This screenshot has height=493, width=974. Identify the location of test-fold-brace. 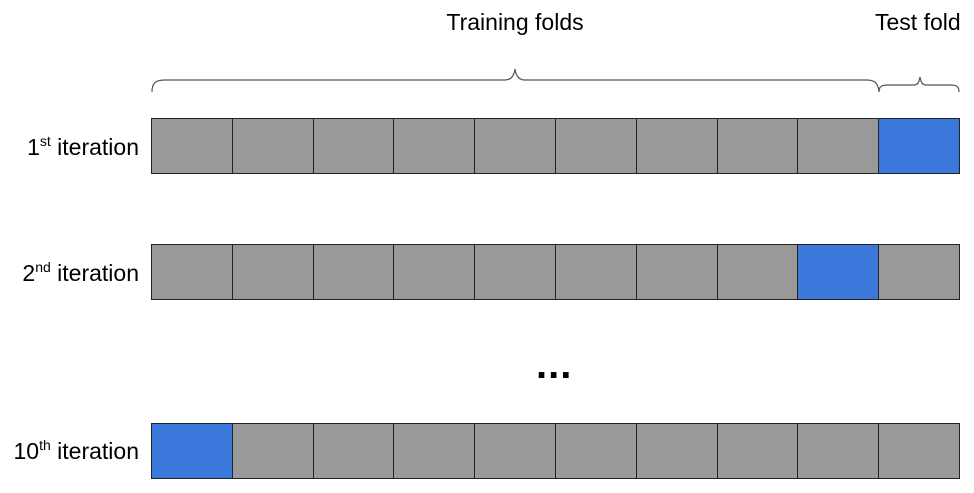
(919, 84).